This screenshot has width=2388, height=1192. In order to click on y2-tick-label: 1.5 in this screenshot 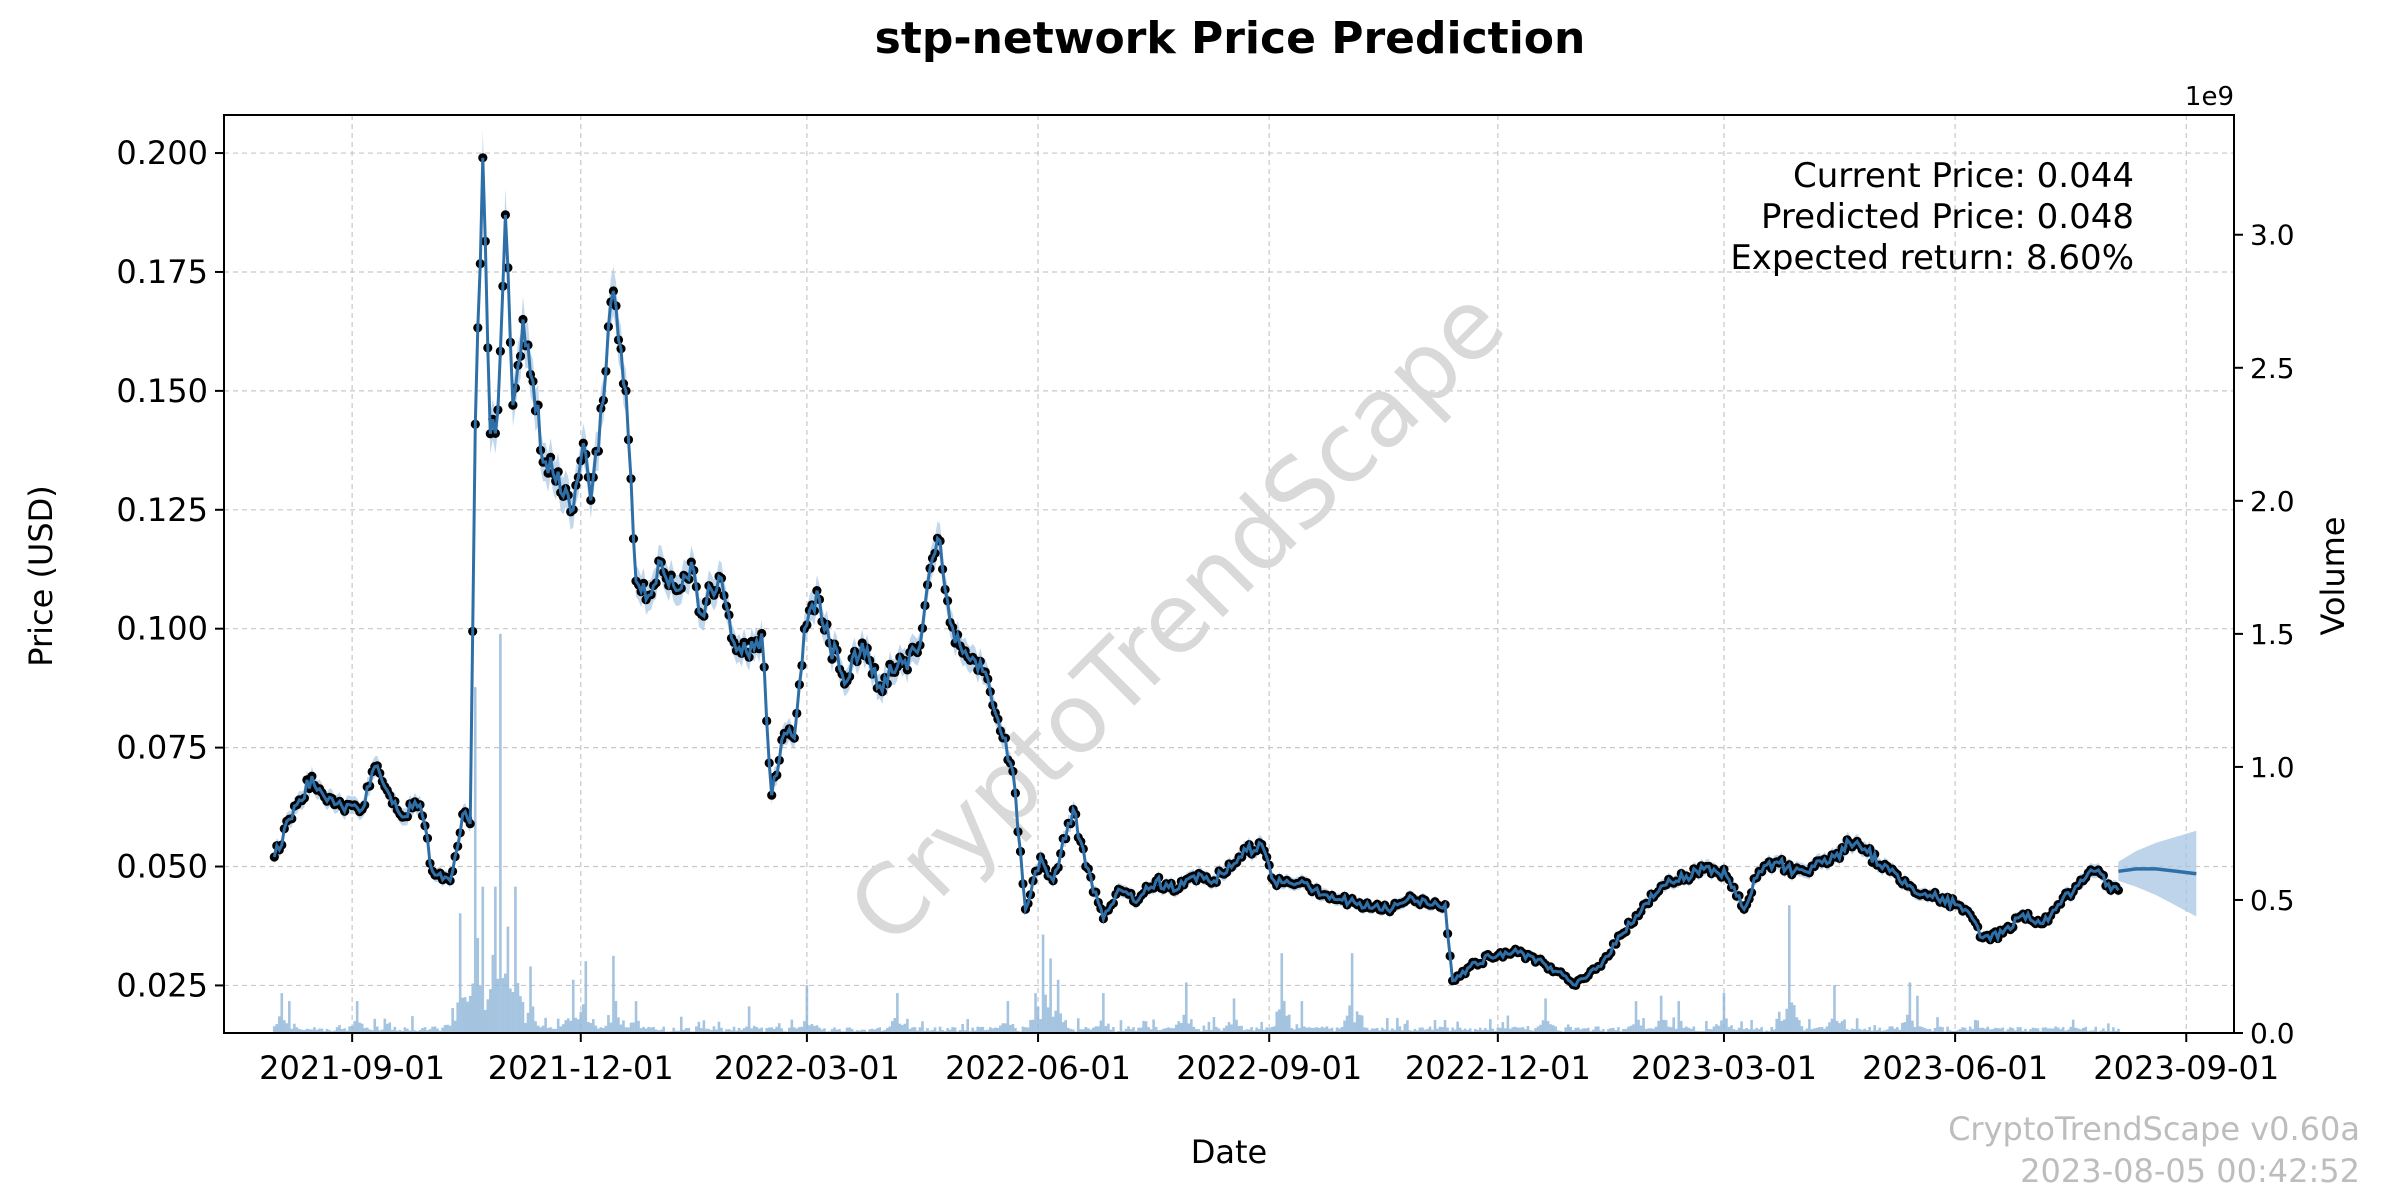, I will do `click(2272, 634)`.